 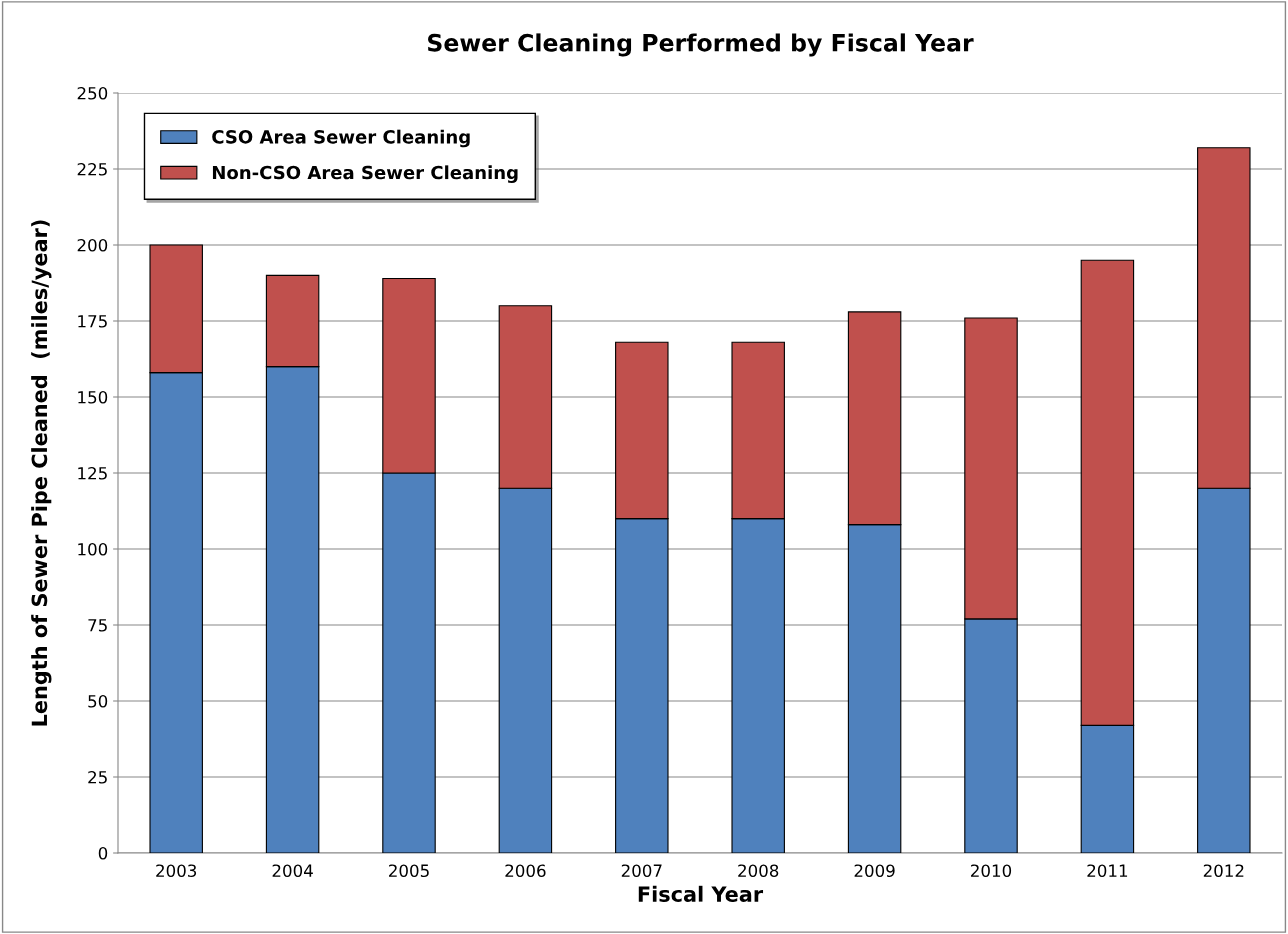 What do you see at coordinates (92, 473) in the screenshot?
I see `y-tick-label: 125` at bounding box center [92, 473].